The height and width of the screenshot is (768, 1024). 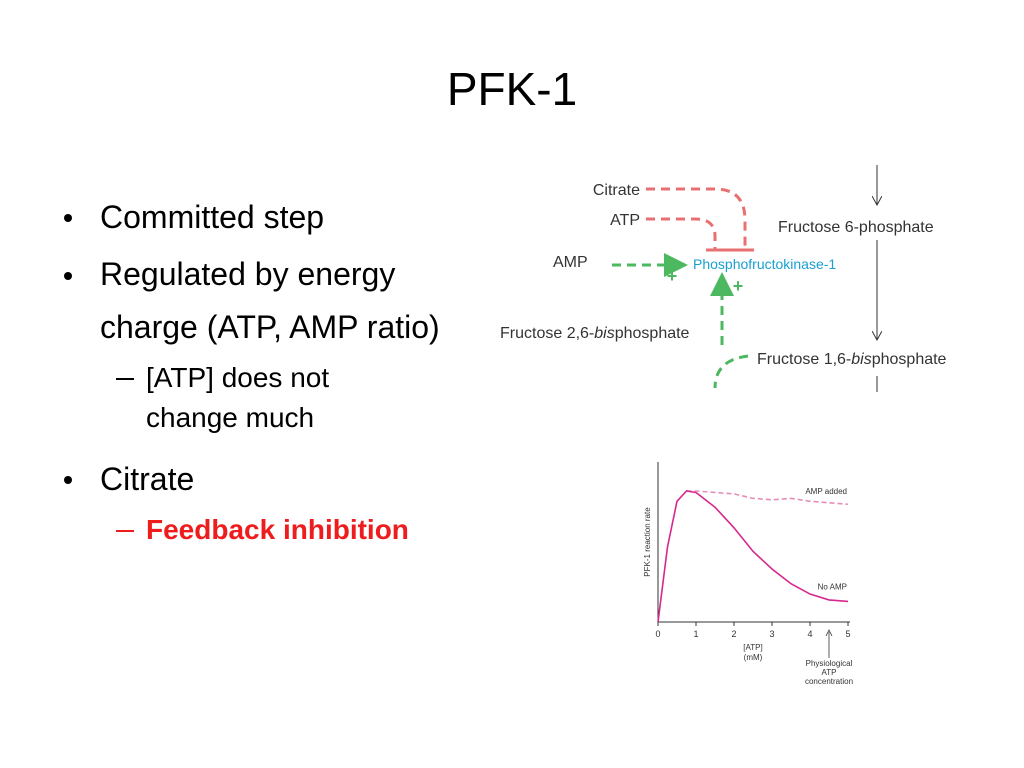 What do you see at coordinates (829, 681) in the screenshot?
I see `annotation: concentration` at bounding box center [829, 681].